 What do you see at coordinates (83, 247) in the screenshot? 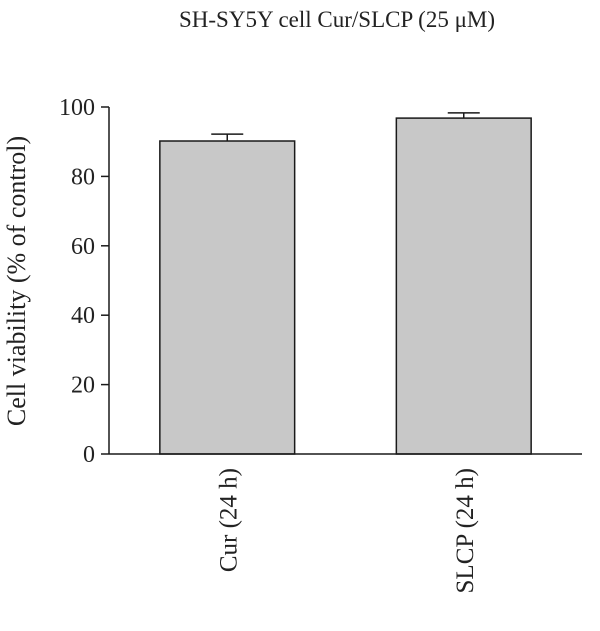
I see `y-tick-label: 60` at bounding box center [83, 247].